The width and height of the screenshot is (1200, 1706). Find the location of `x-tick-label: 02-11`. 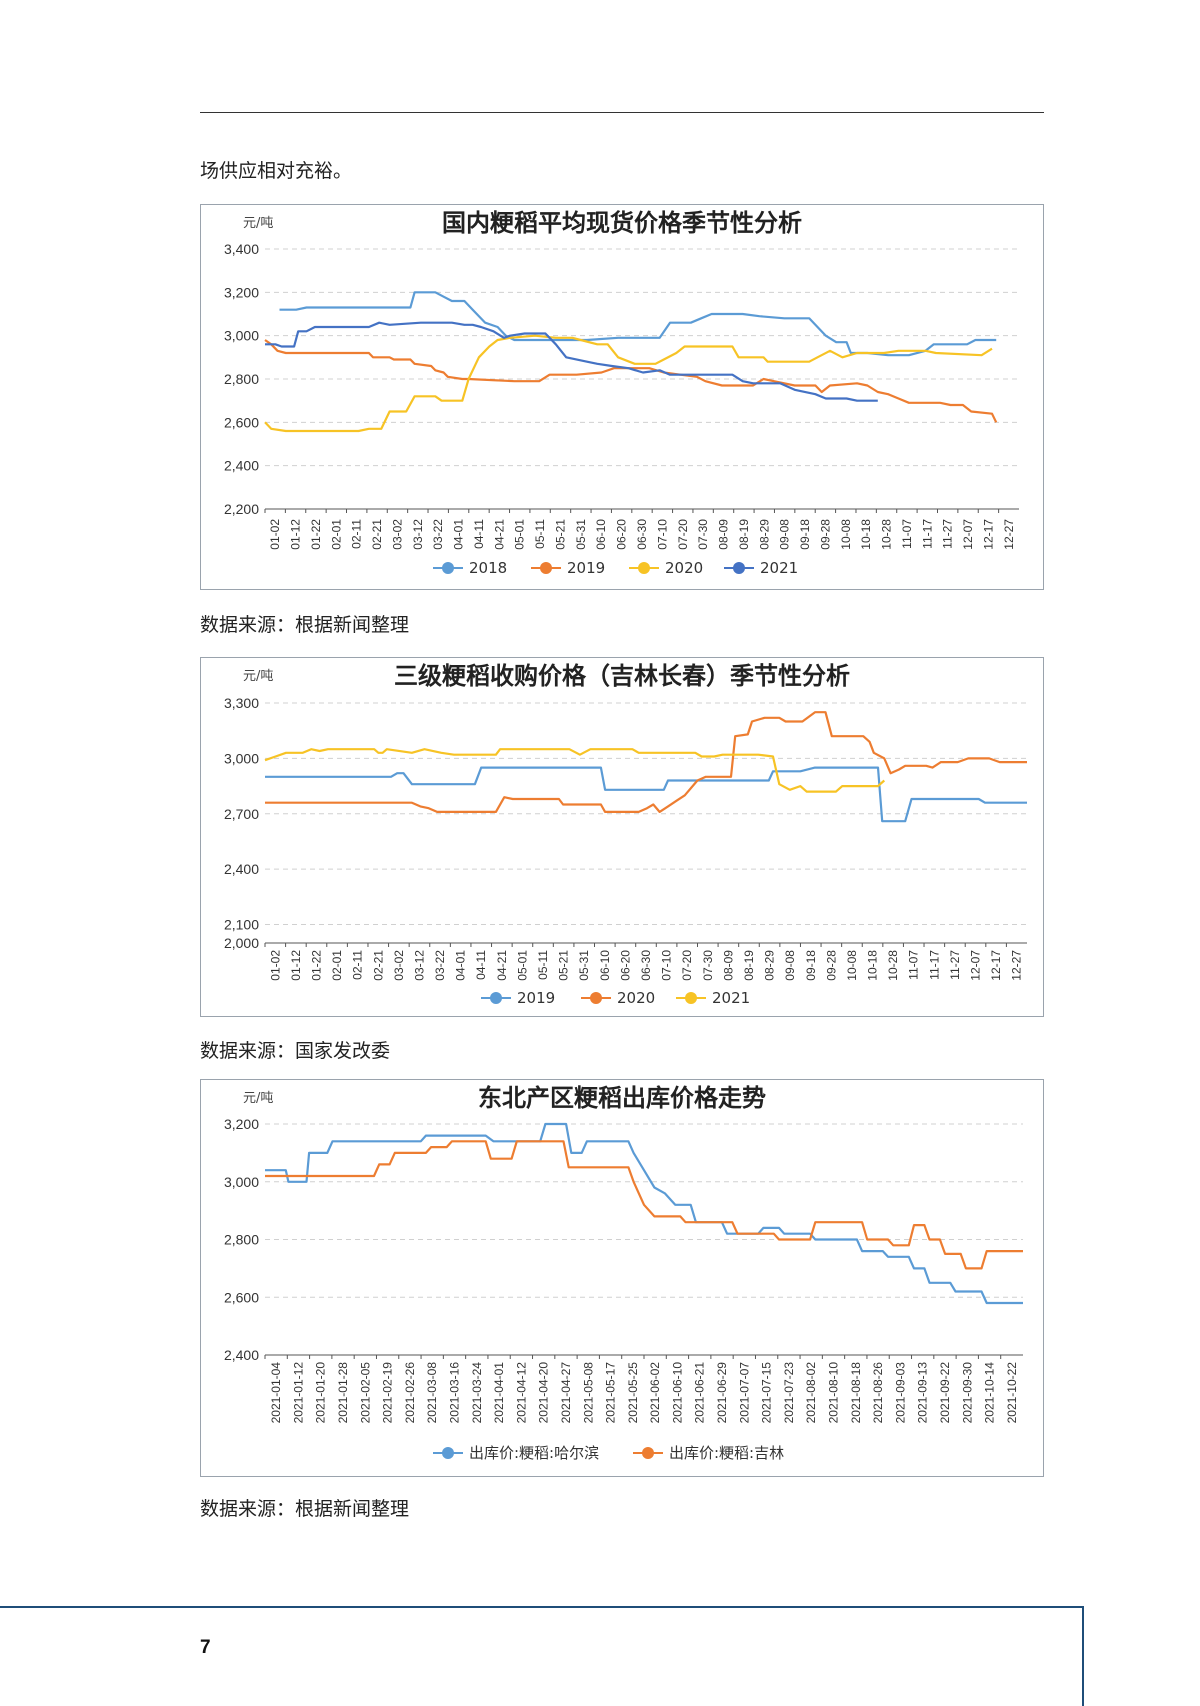

x-tick-label: 02-11 is located at coordinates (357, 534).